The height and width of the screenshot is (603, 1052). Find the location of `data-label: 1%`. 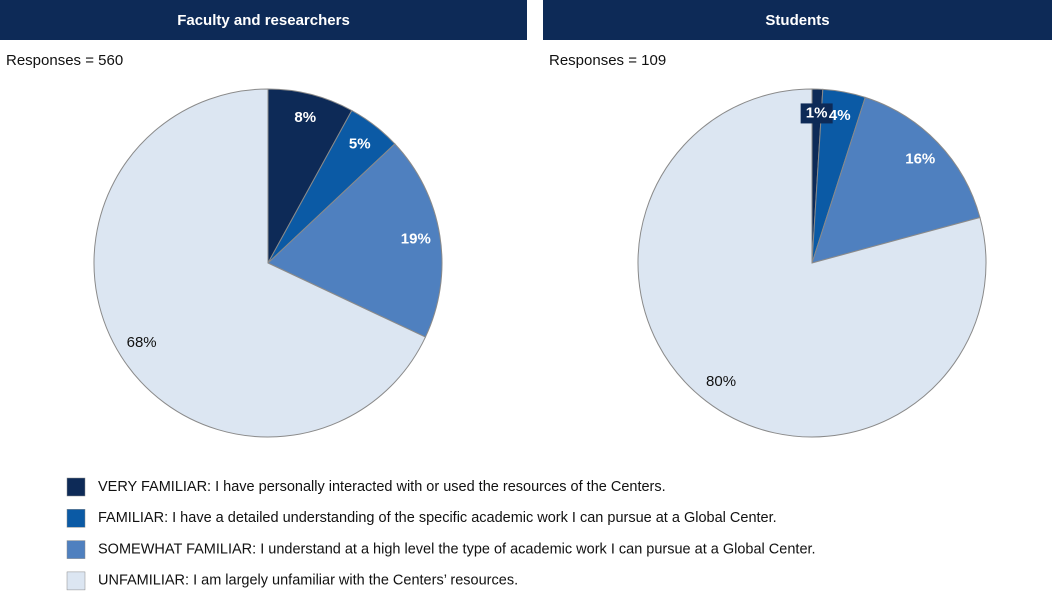

data-label: 1% is located at coordinates (817, 112).